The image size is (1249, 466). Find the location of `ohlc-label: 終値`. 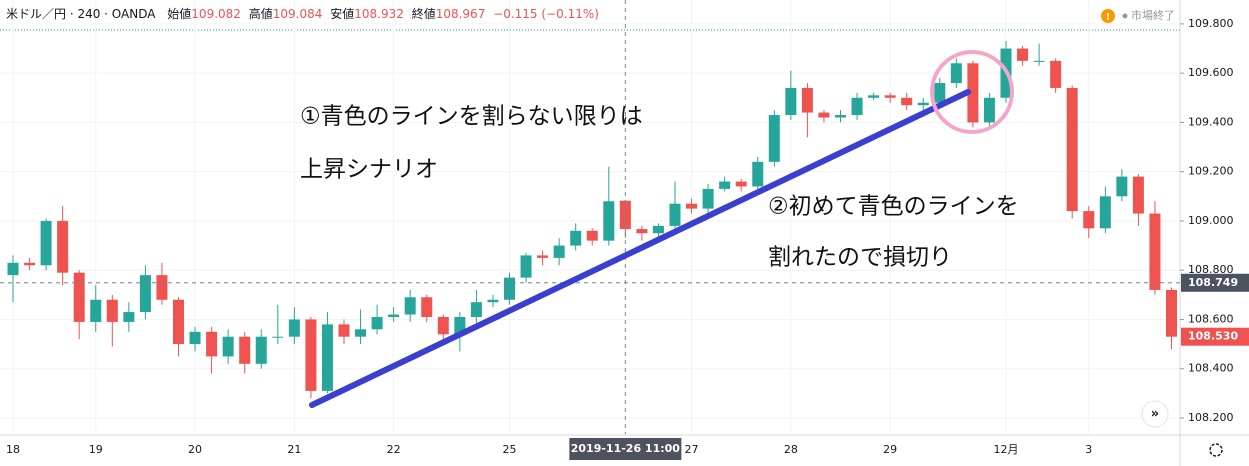

ohlc-label: 終値 is located at coordinates (424, 13).